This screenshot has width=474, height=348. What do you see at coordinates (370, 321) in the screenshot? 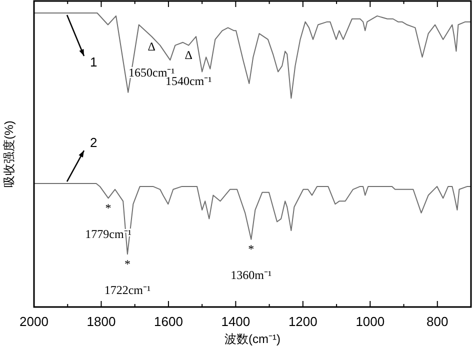
I see `x-tick-label: 1000` at bounding box center [370, 321].